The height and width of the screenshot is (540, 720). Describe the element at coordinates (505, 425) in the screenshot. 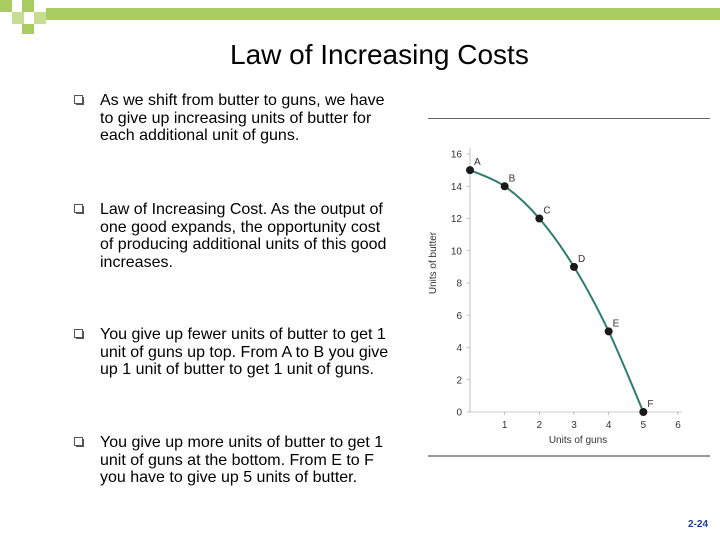

I see `x-tick-label: 1` at that location.